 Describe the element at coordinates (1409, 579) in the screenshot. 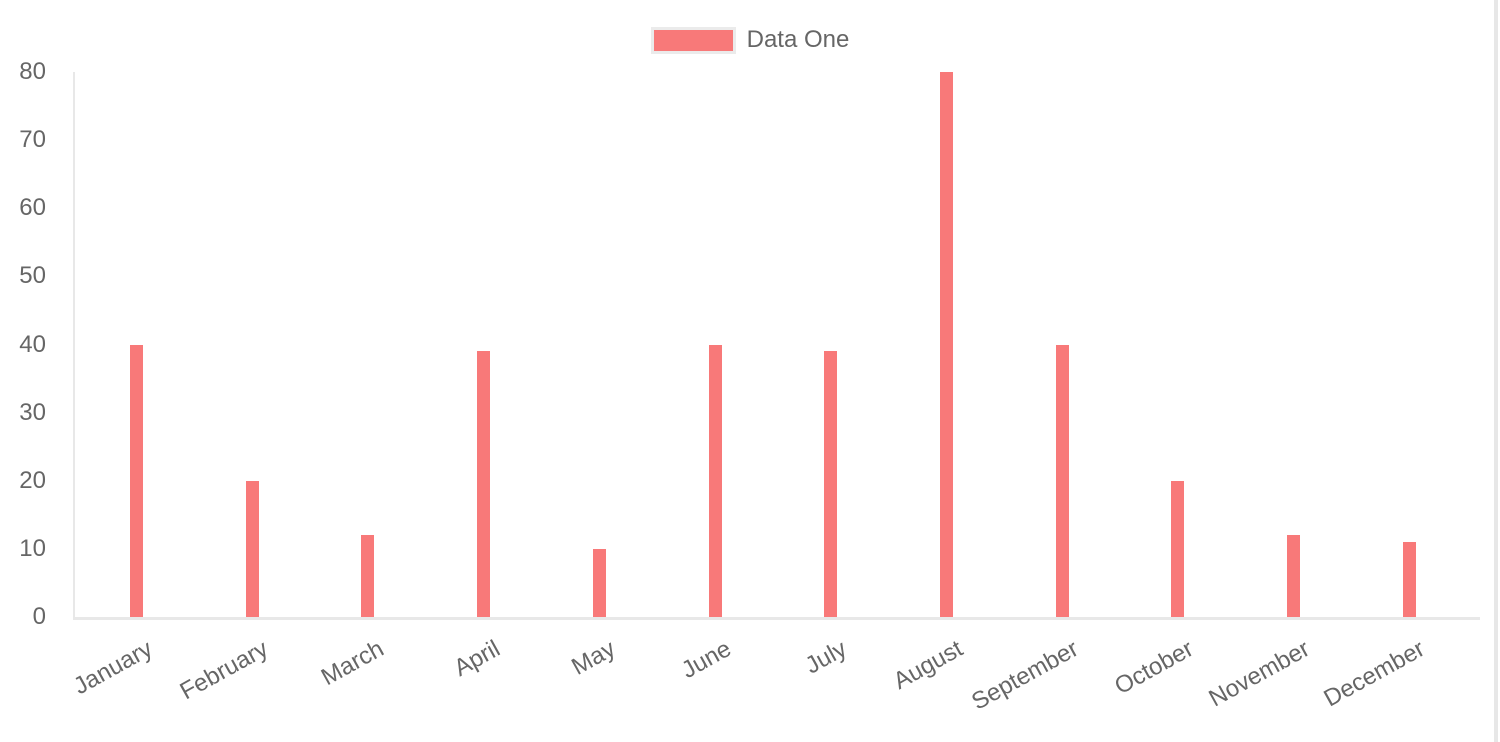

I see `bar-december` at that location.